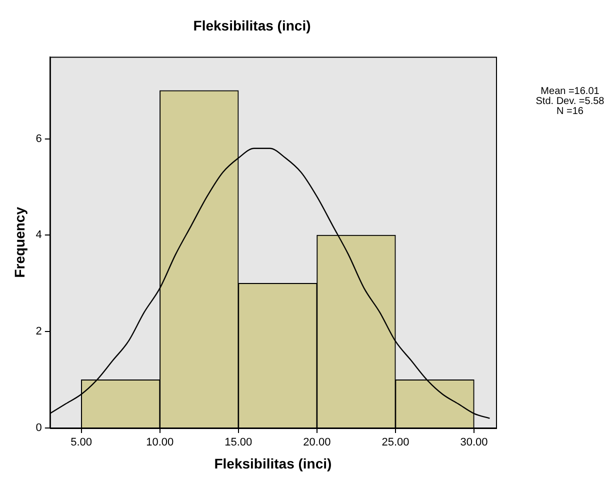 This screenshot has width=611, height=485. I want to click on x-tick-label: 5.00, so click(81, 442).